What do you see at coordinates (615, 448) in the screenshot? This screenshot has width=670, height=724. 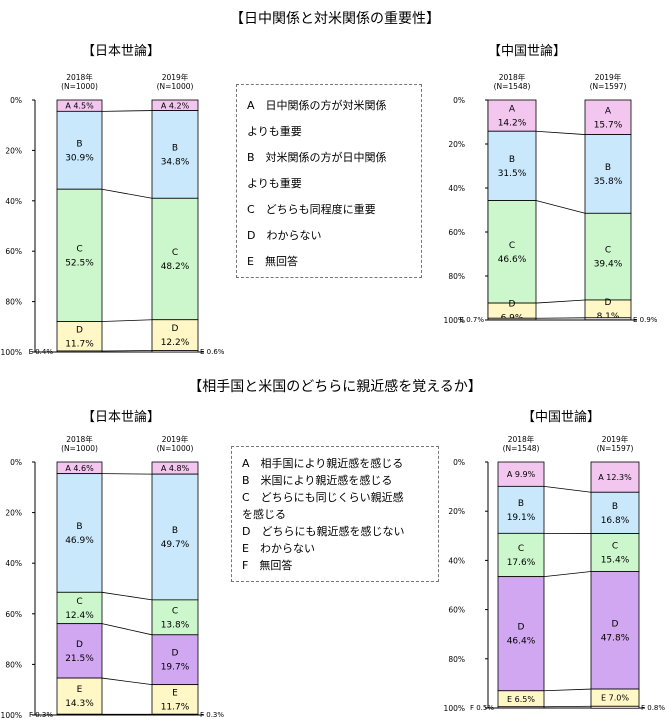 I see `x-category-label: (N=1597)` at bounding box center [615, 448].